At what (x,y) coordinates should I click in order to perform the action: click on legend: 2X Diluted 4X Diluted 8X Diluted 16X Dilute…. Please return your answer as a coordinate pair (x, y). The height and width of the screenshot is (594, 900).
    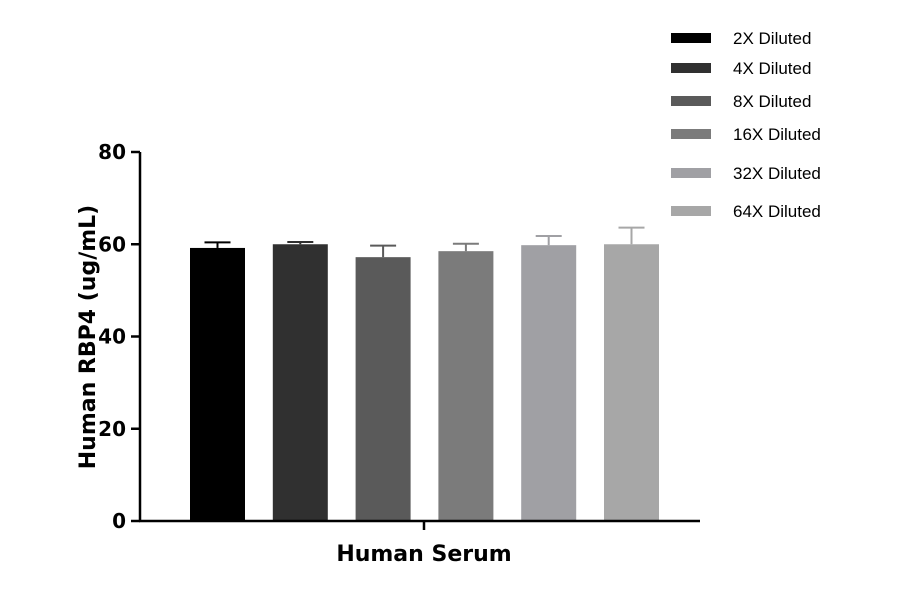
    Looking at the image, I should click on (746, 125).